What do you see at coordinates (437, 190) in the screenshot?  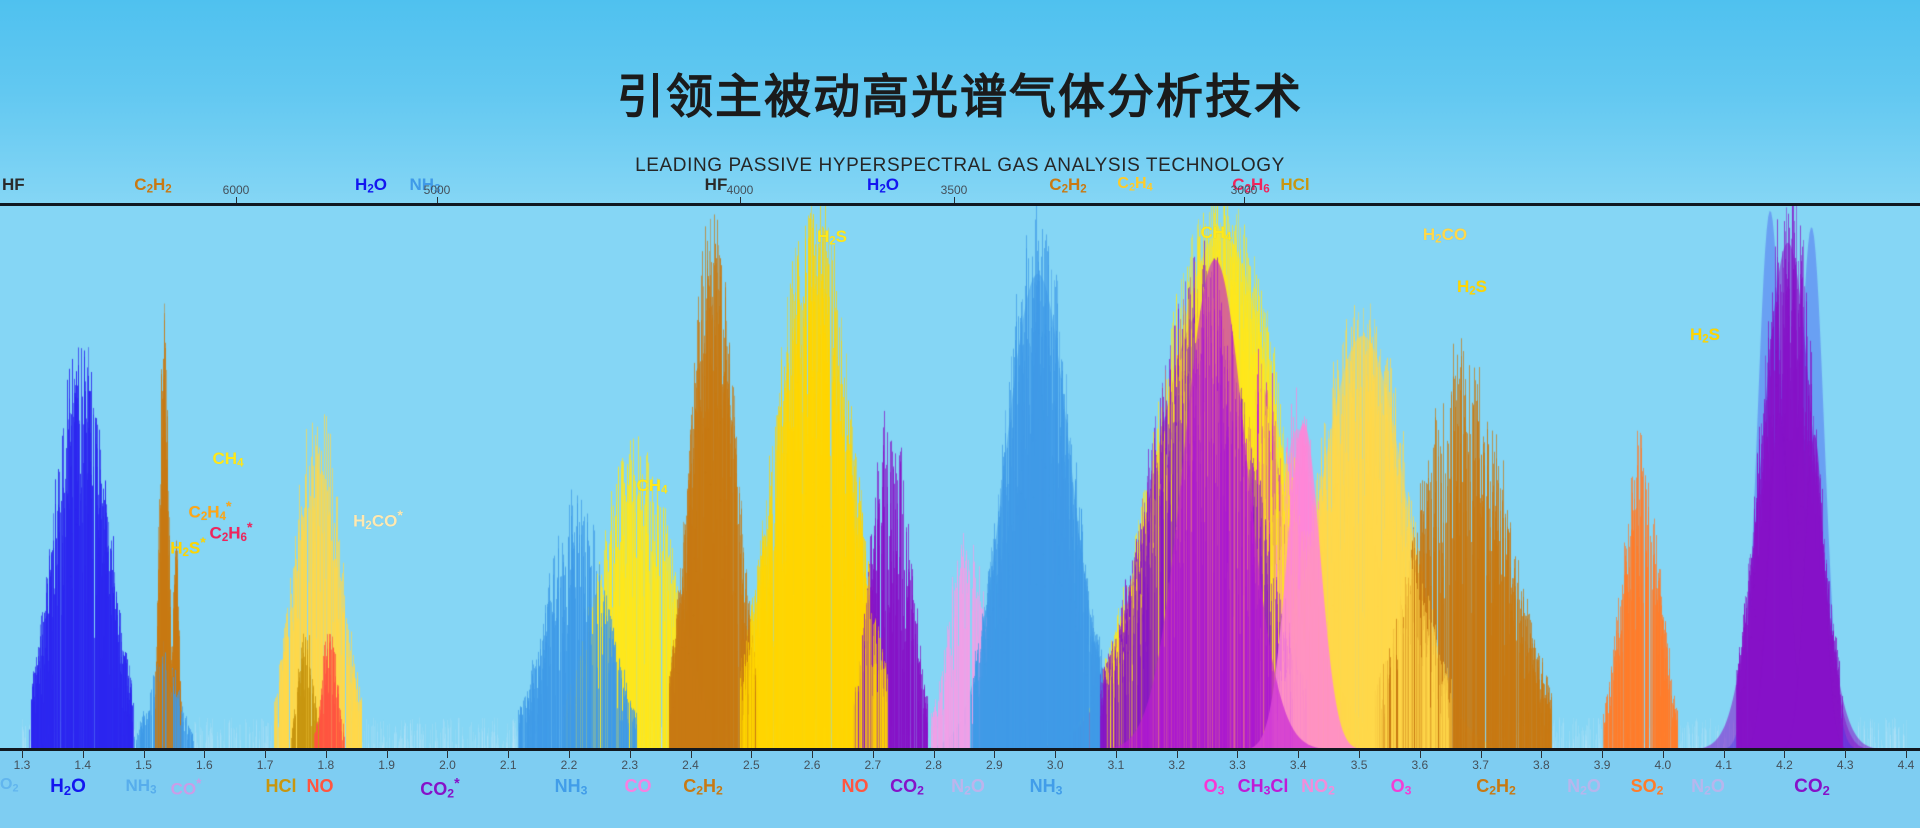 I see `top-tick-label: 5000` at bounding box center [437, 190].